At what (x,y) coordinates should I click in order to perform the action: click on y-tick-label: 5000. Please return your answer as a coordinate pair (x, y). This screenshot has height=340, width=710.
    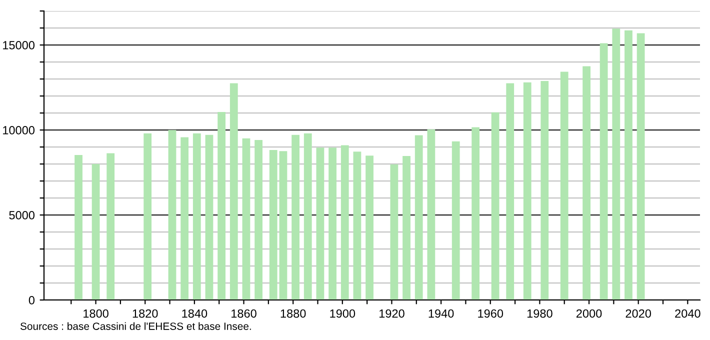
    Looking at the image, I should click on (22, 215).